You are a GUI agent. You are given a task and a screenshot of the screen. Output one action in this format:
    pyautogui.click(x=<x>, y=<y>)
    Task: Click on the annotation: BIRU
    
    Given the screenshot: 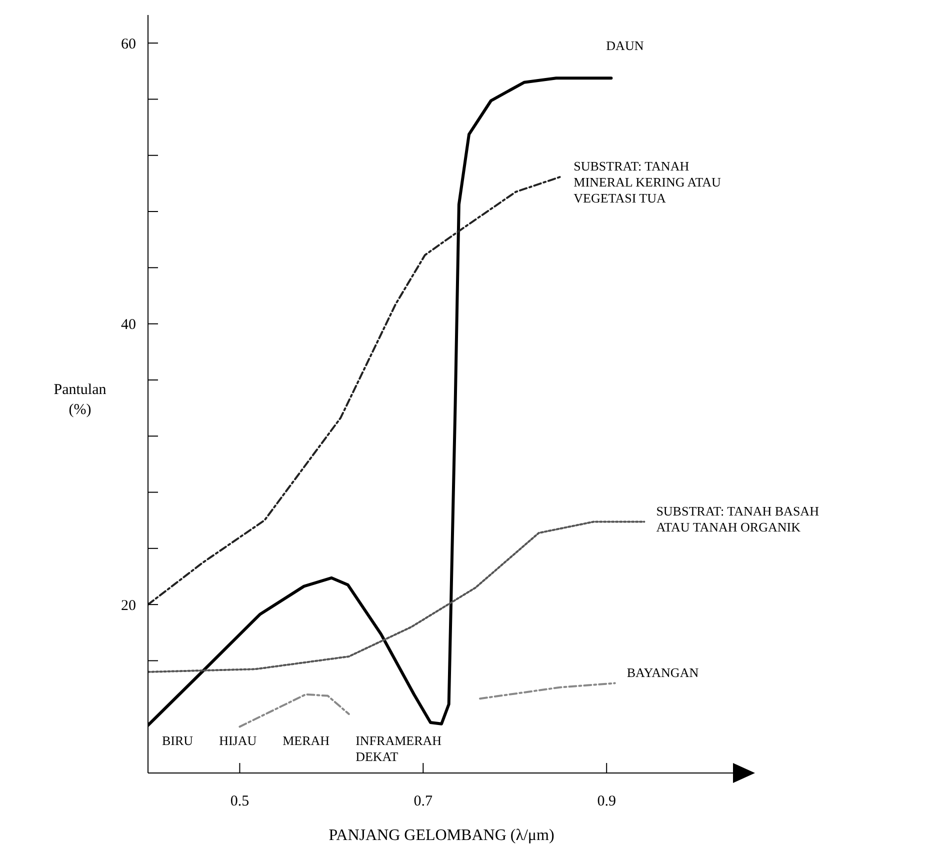 What is the action you would take?
    pyautogui.click(x=178, y=741)
    